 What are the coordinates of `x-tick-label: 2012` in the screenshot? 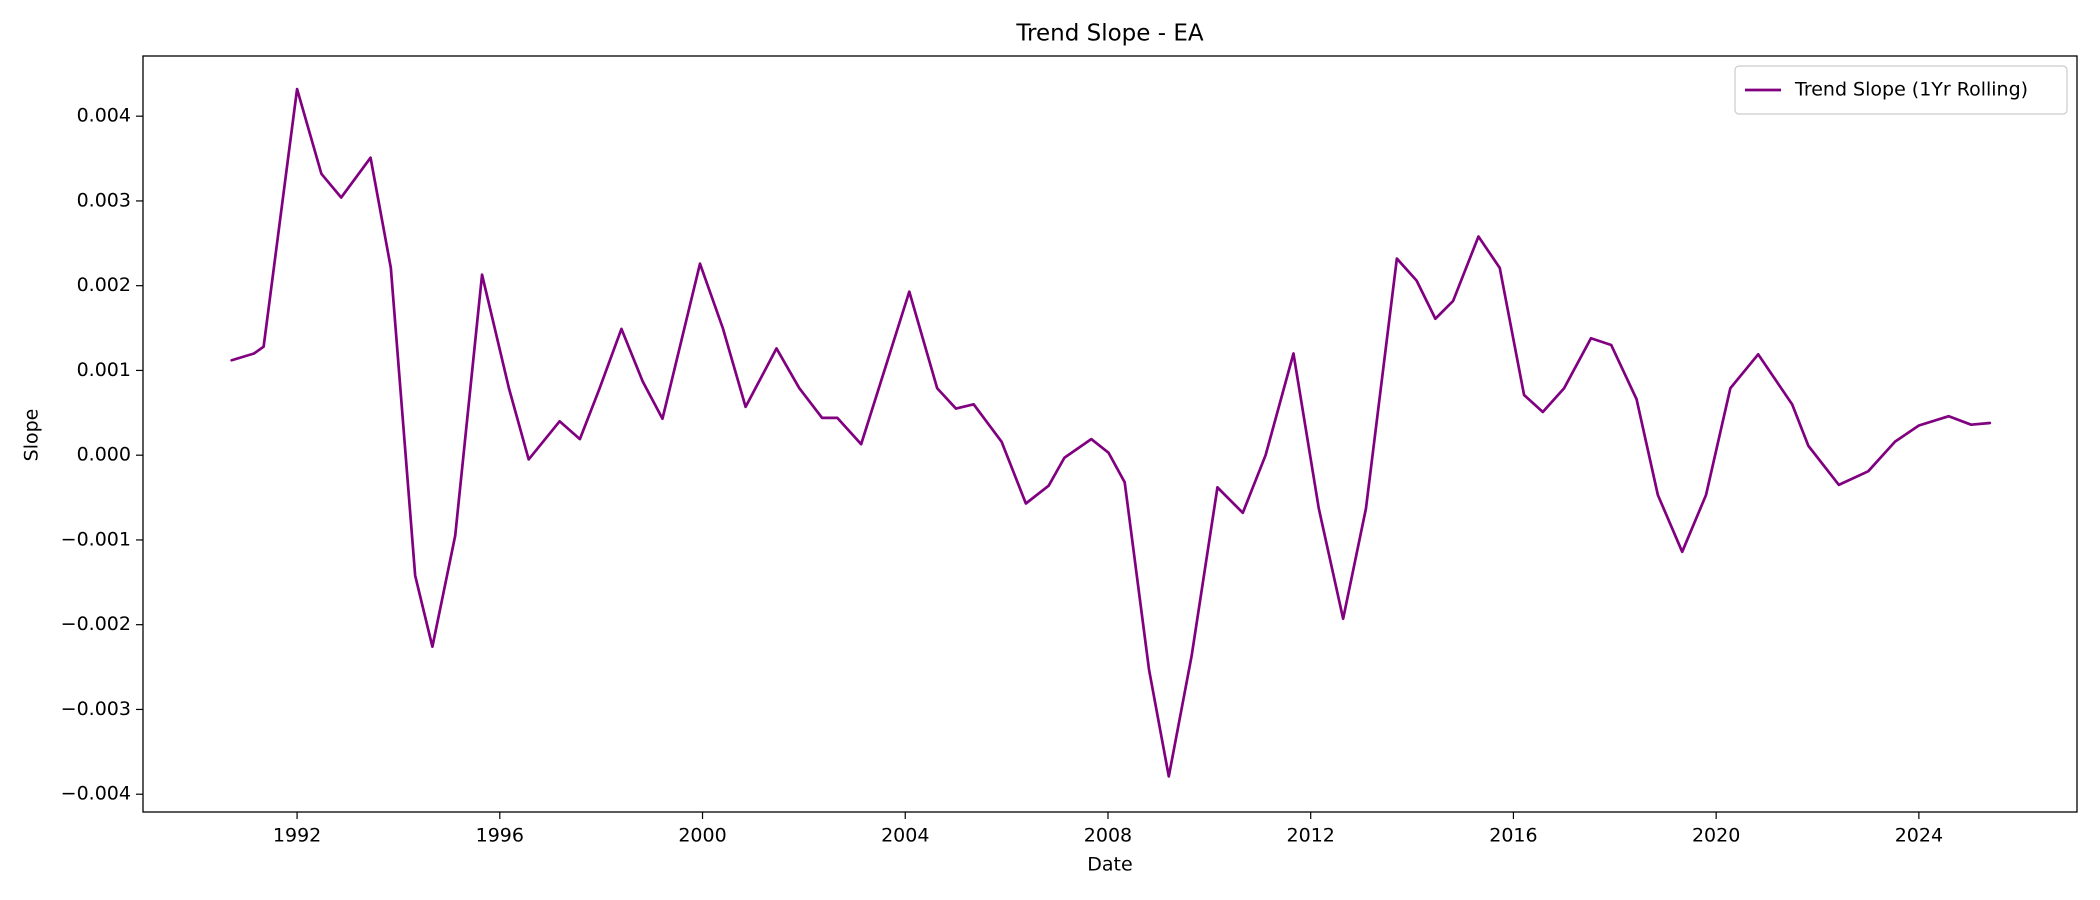 It's located at (1311, 836).